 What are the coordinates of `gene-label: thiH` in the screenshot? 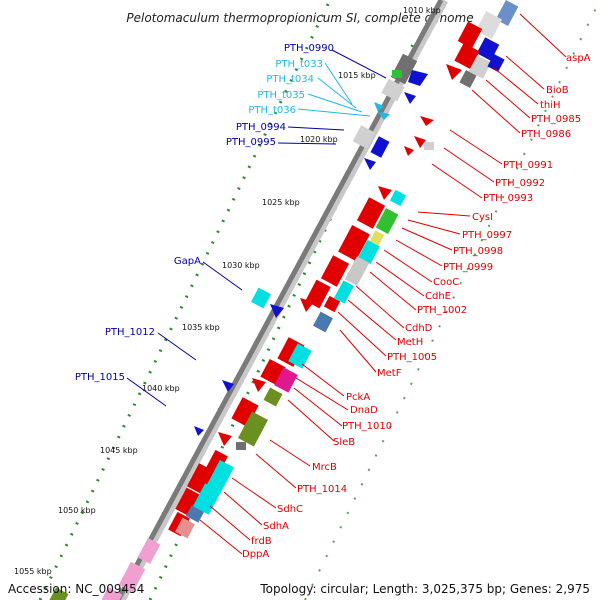 It's located at (550, 105).